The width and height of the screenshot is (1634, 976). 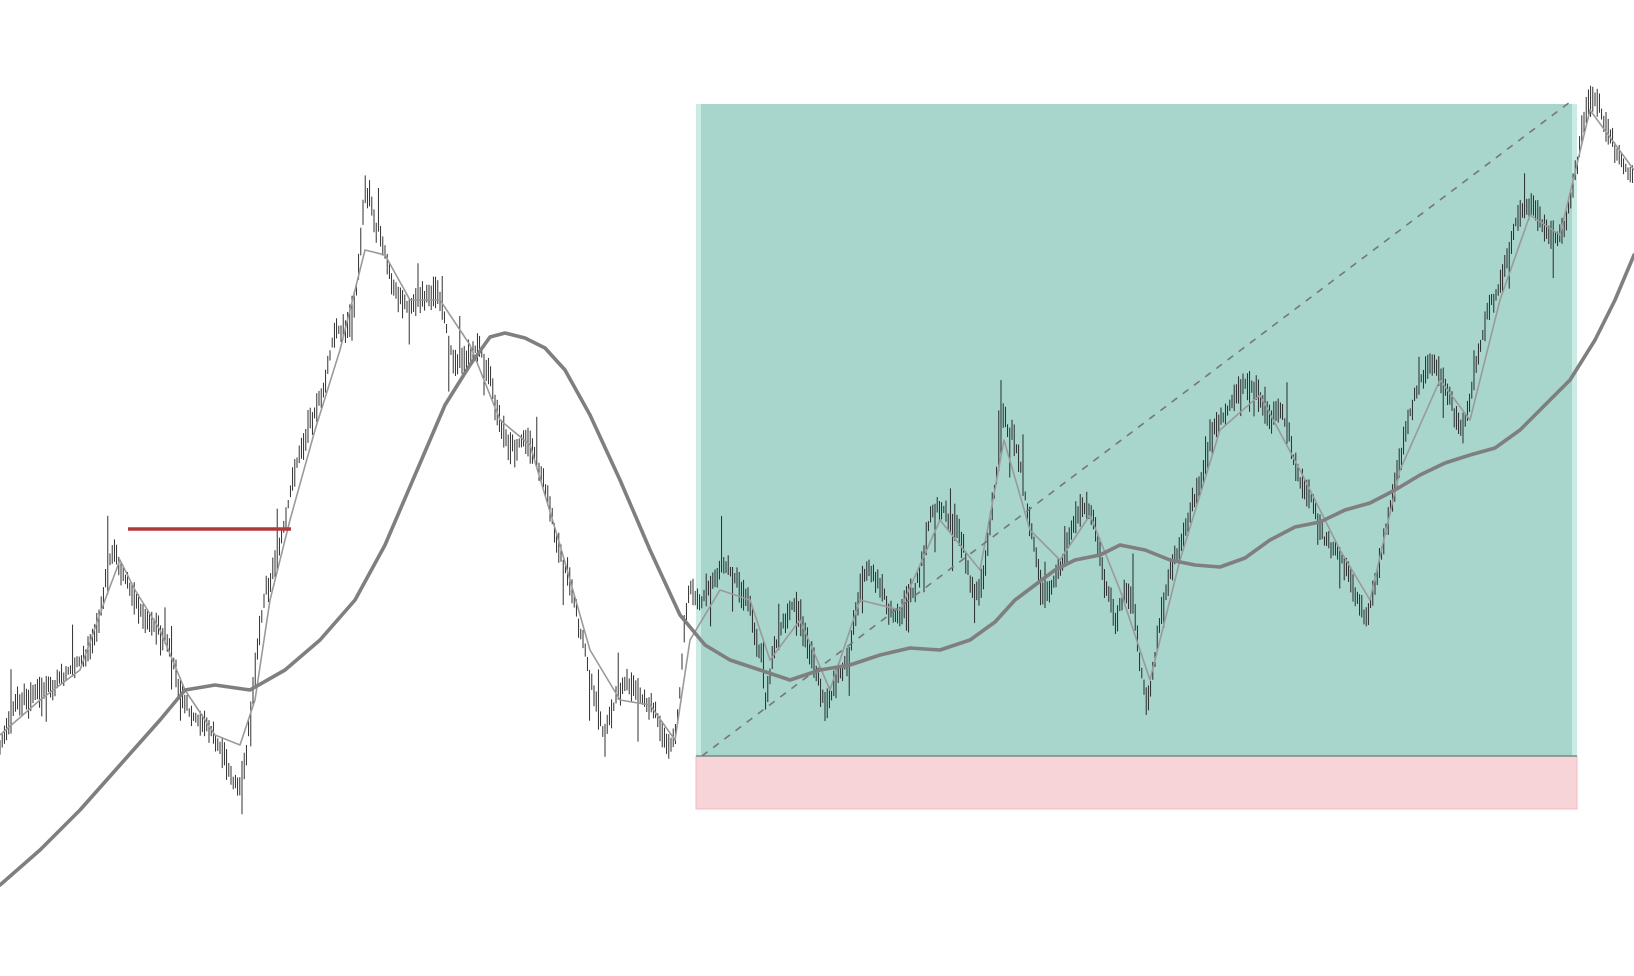 What do you see at coordinates (1574, 430) in the screenshot?
I see `profit-zone-right-edge` at bounding box center [1574, 430].